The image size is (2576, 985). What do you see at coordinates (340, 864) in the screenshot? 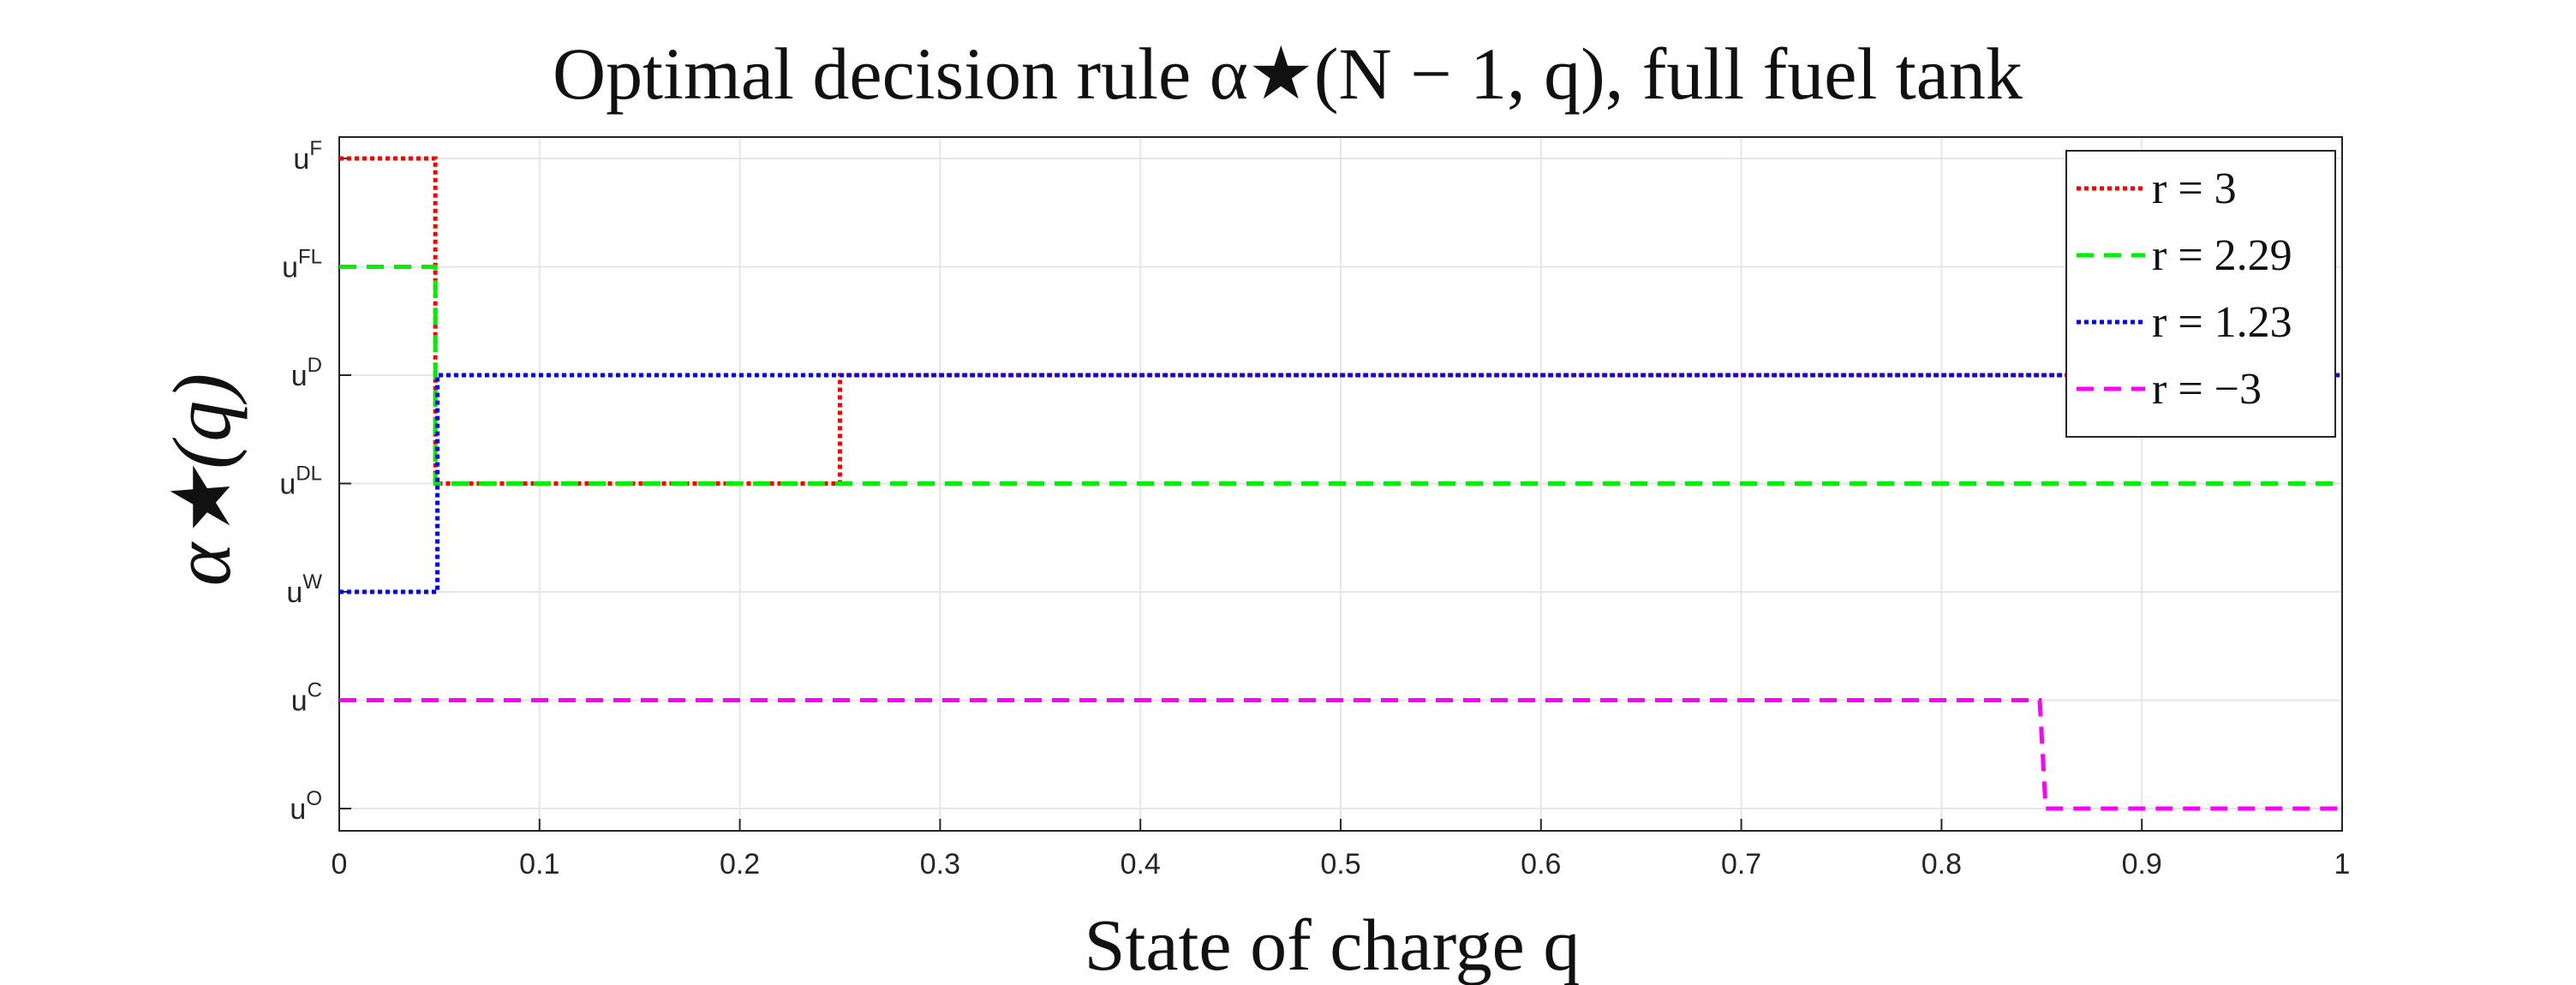
I see `x-tick-label: 0` at bounding box center [340, 864].